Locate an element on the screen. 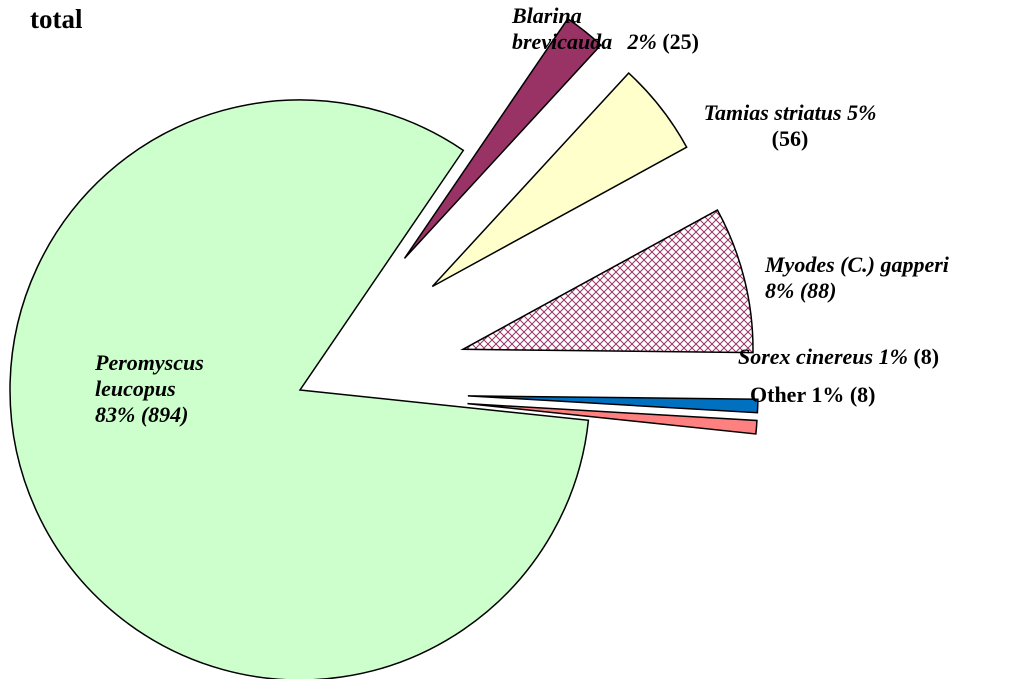 Image resolution: width=1023 pixels, height=679 pixels. slice-label: Sorex cinereus 1% (8) is located at coordinates (880, 357).